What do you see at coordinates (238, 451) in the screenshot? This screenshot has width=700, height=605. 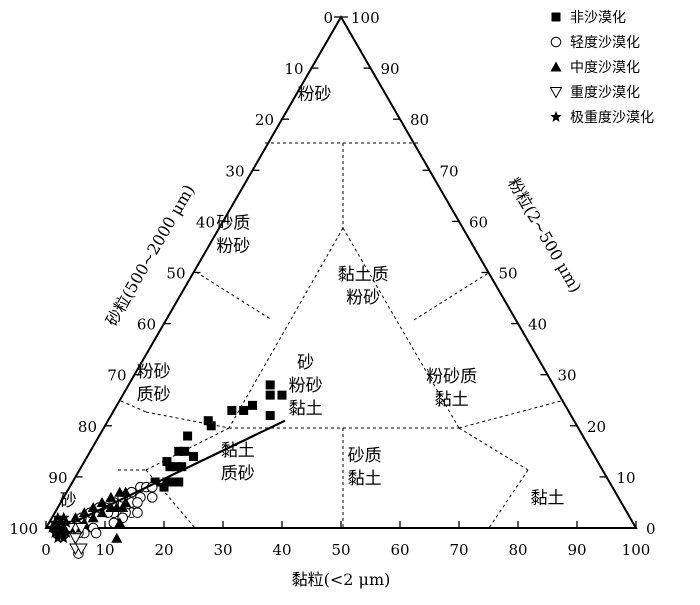 I see `region-label-clayey-sand: 黏土` at bounding box center [238, 451].